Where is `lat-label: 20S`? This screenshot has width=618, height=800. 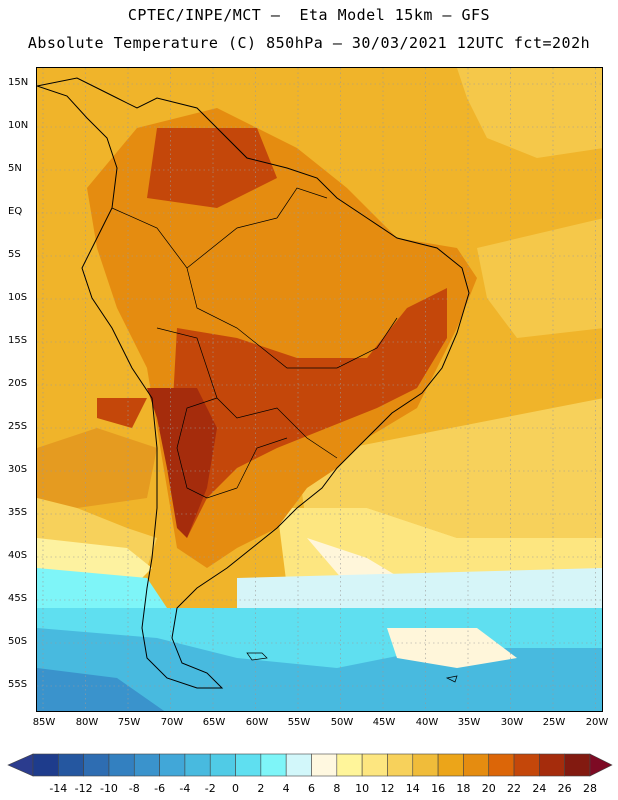
lat-label: 20S is located at coordinates (18, 383).